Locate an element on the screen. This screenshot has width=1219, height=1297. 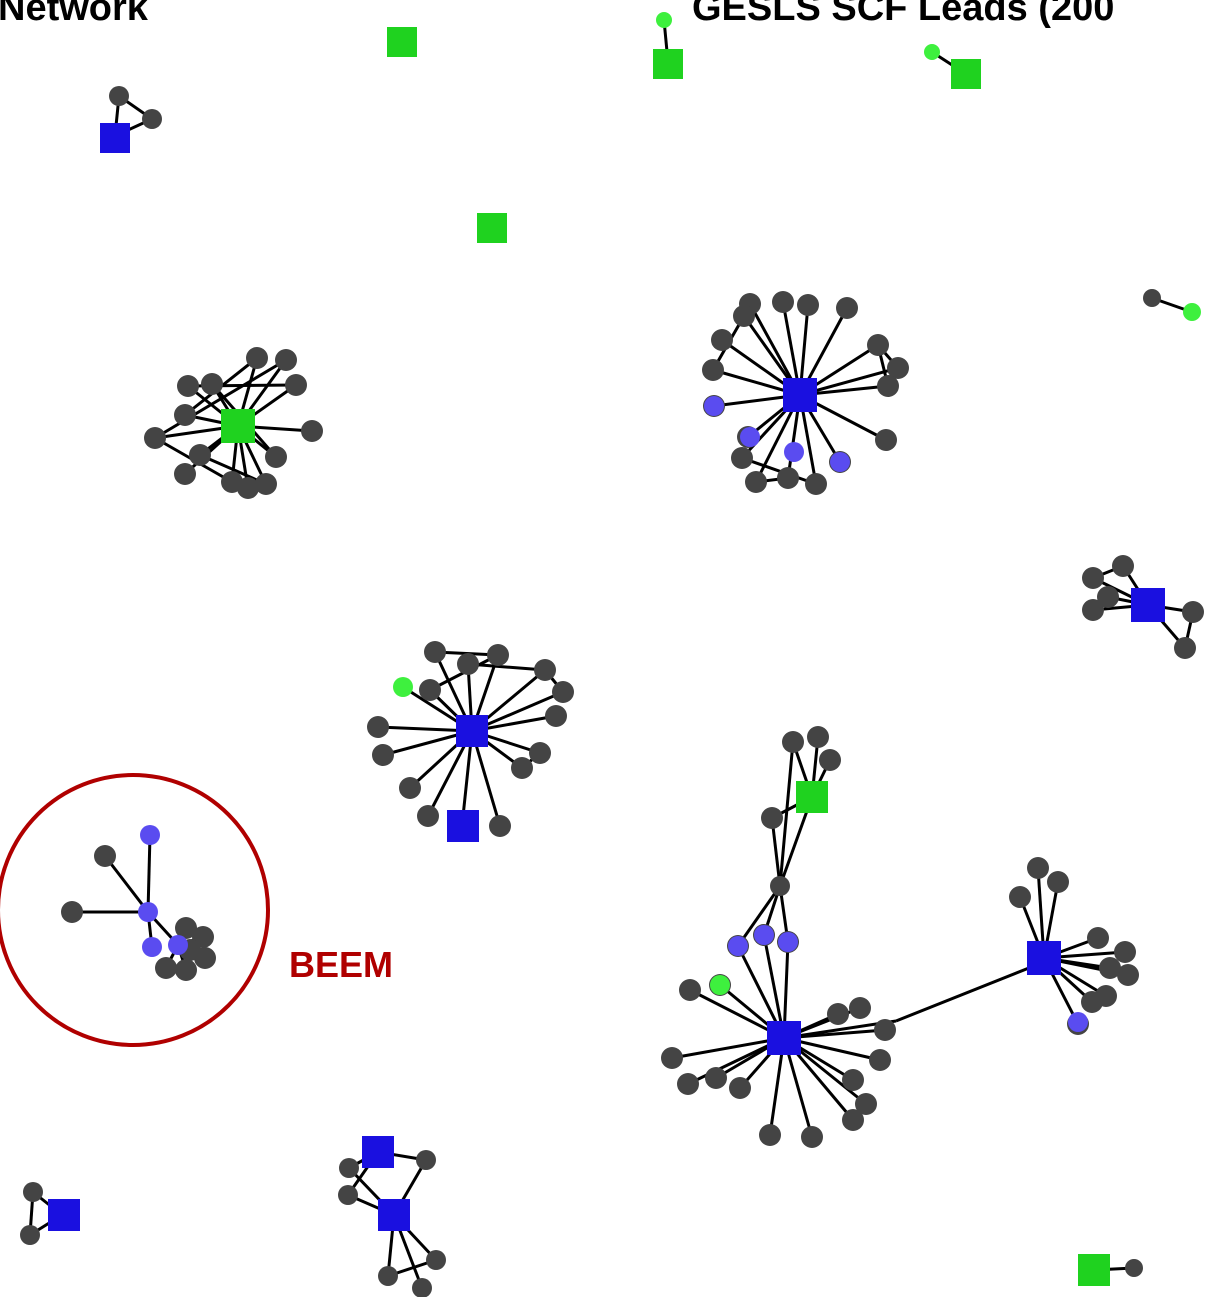
beem-highlight-circle is located at coordinates (135, 910).